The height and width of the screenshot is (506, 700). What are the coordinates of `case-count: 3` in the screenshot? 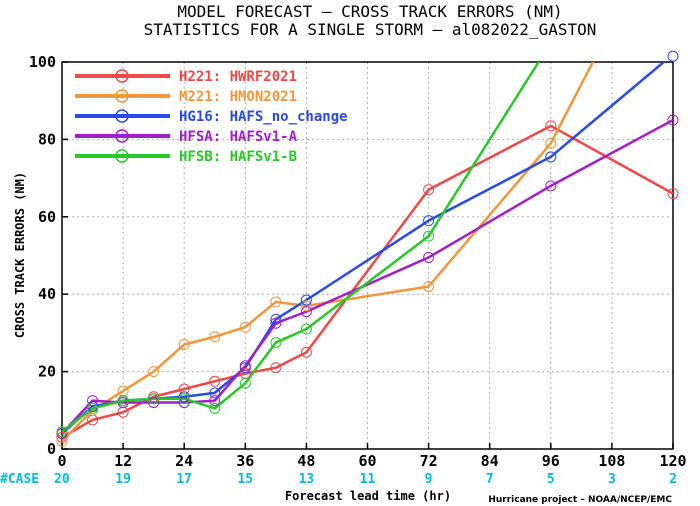 It's located at (612, 479).